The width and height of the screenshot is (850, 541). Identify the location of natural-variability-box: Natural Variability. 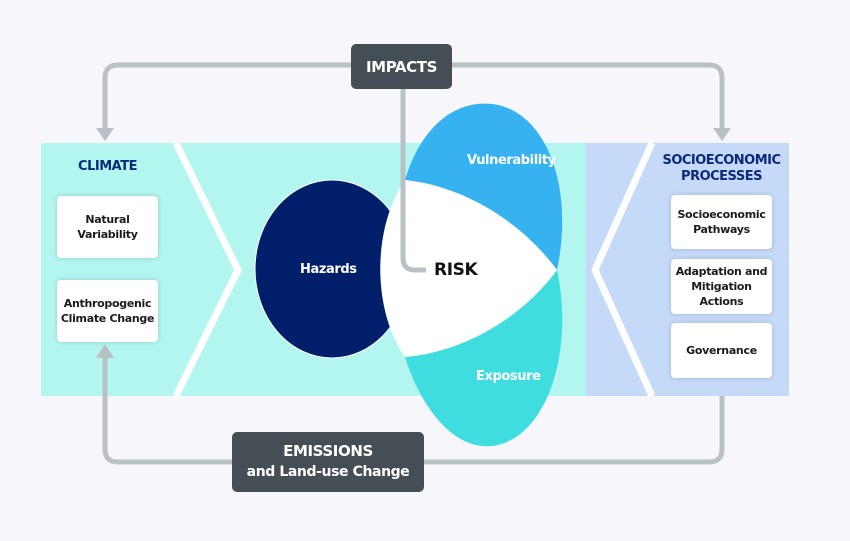
(107, 227).